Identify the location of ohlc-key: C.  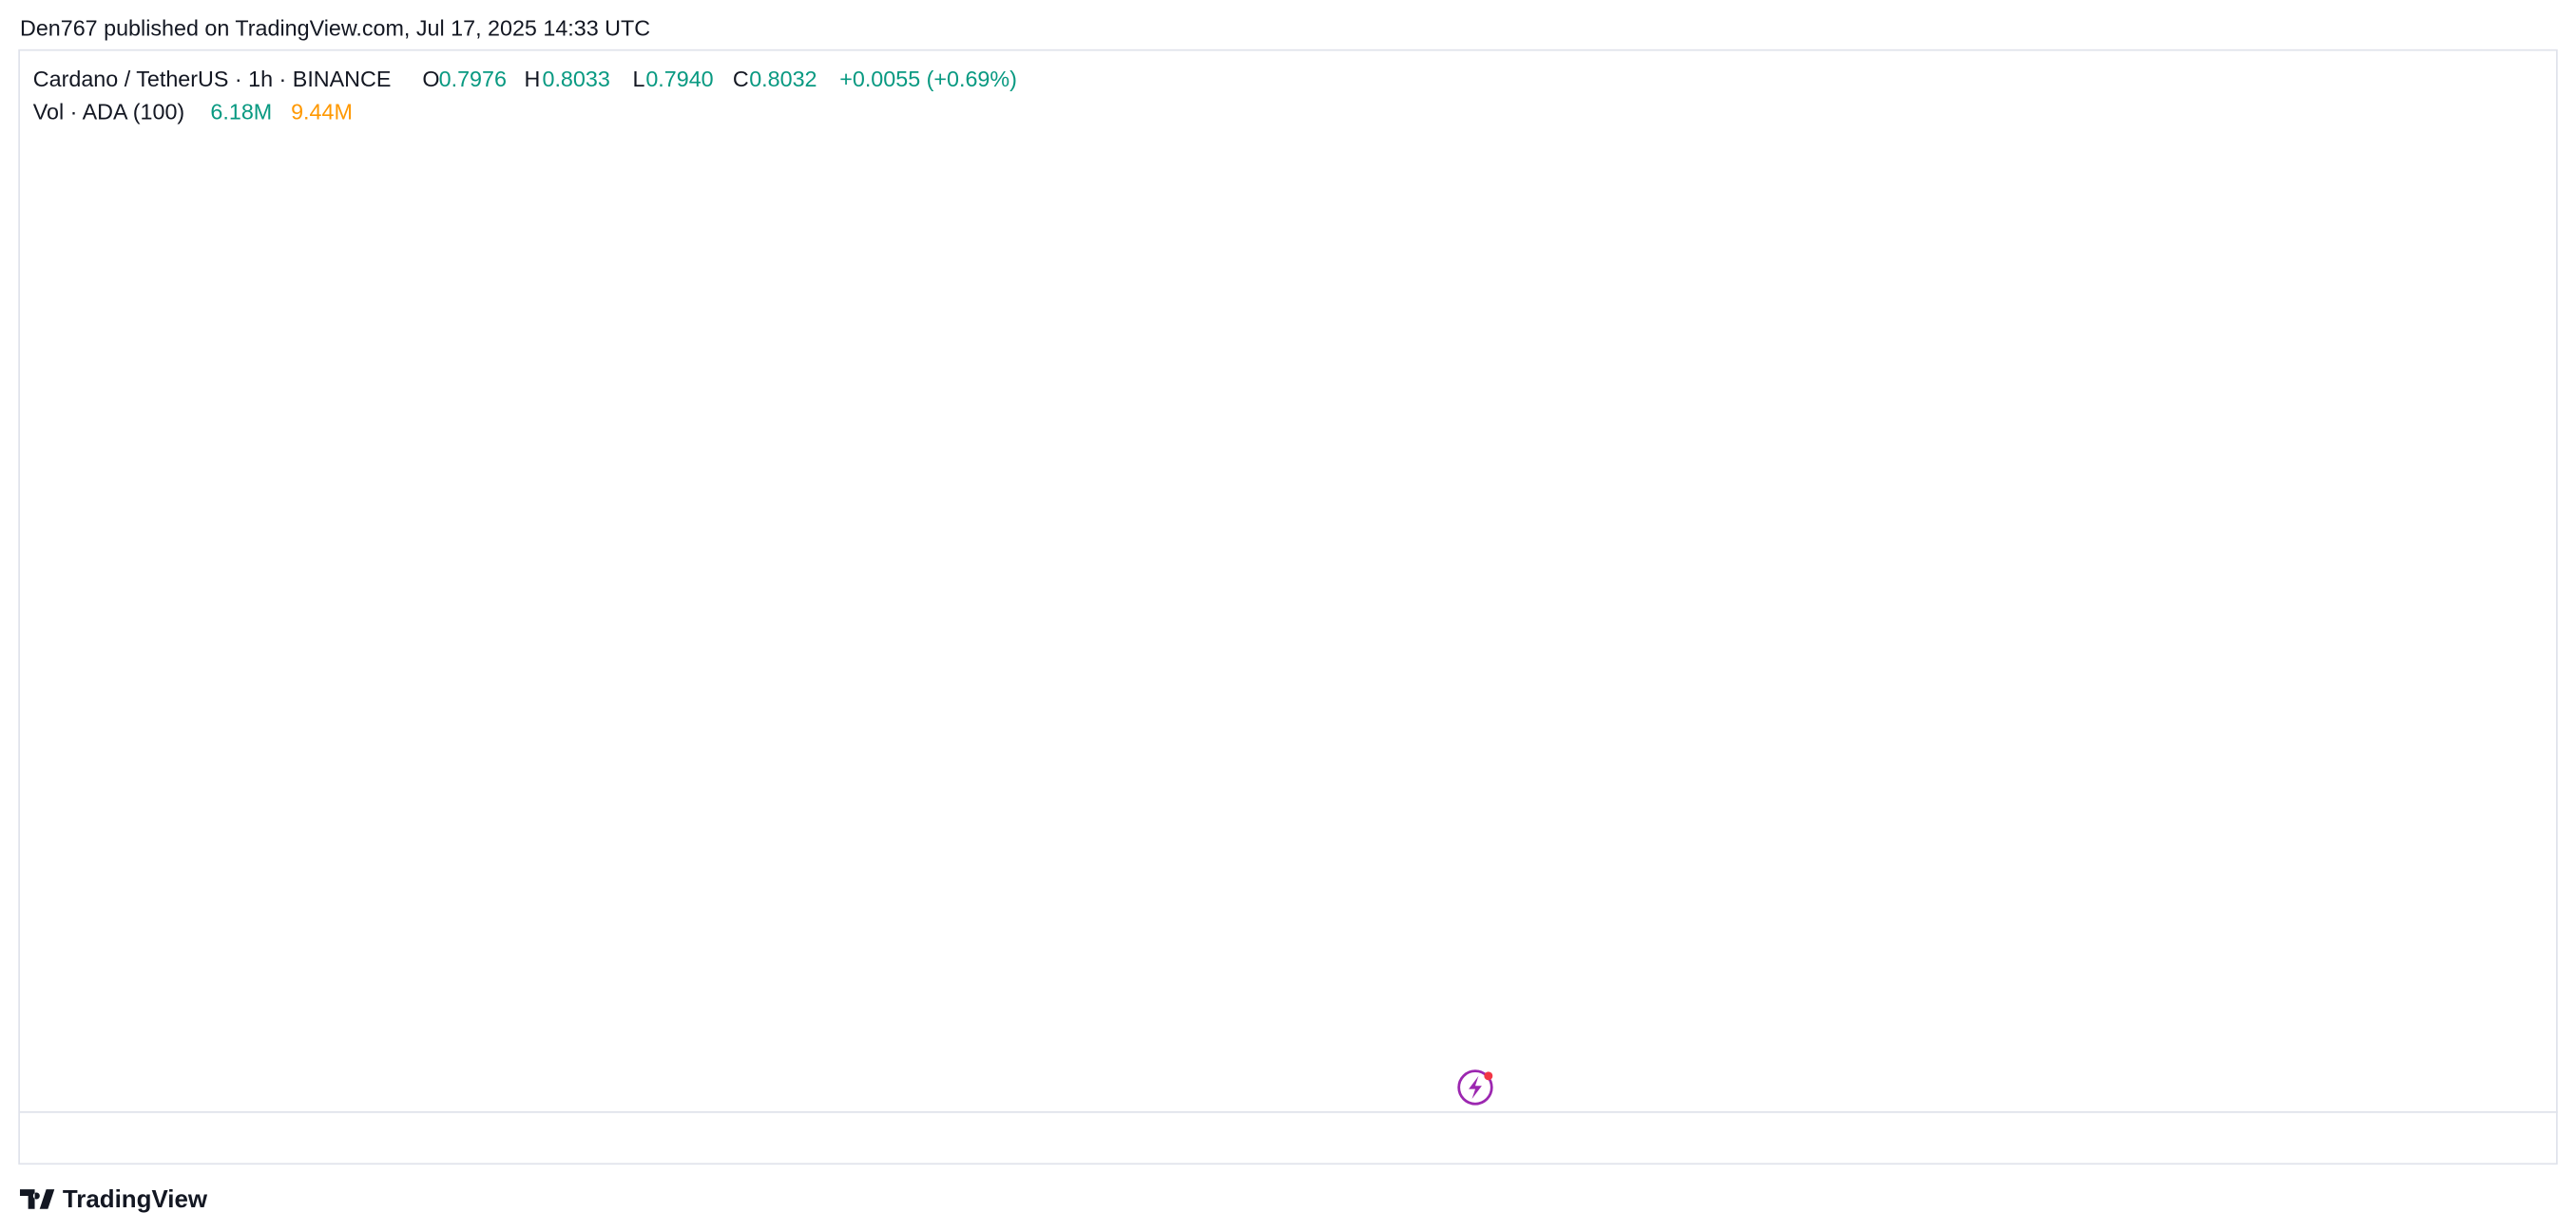
(741, 79).